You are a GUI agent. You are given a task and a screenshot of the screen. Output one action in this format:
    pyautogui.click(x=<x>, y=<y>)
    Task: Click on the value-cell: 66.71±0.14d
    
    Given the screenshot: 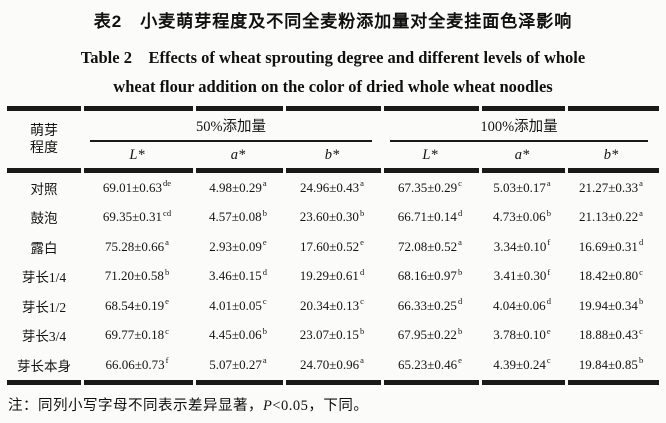 What is the action you would take?
    pyautogui.click(x=430, y=216)
    